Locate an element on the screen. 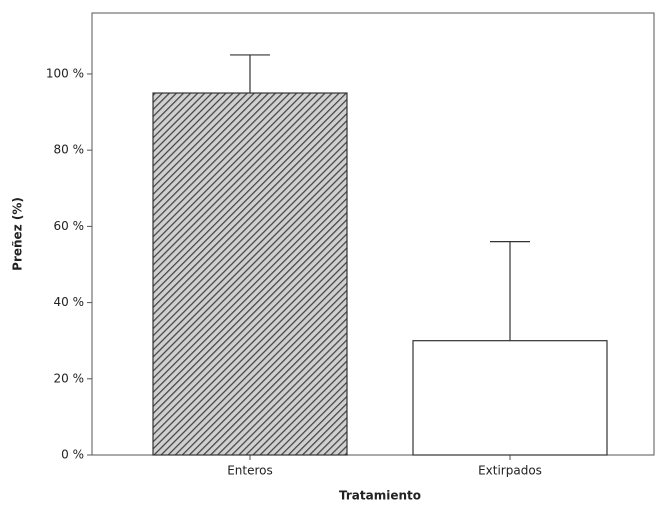  x-axis-label: Tratamiento is located at coordinates (380, 496).